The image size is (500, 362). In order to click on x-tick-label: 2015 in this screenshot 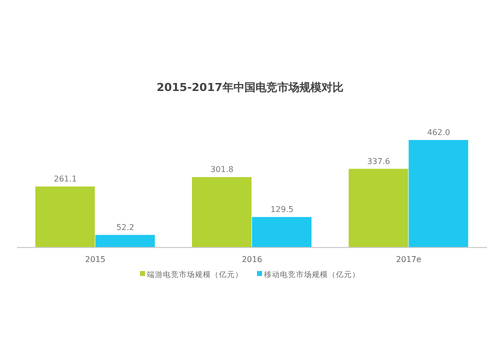, I will do `click(95, 259)`.